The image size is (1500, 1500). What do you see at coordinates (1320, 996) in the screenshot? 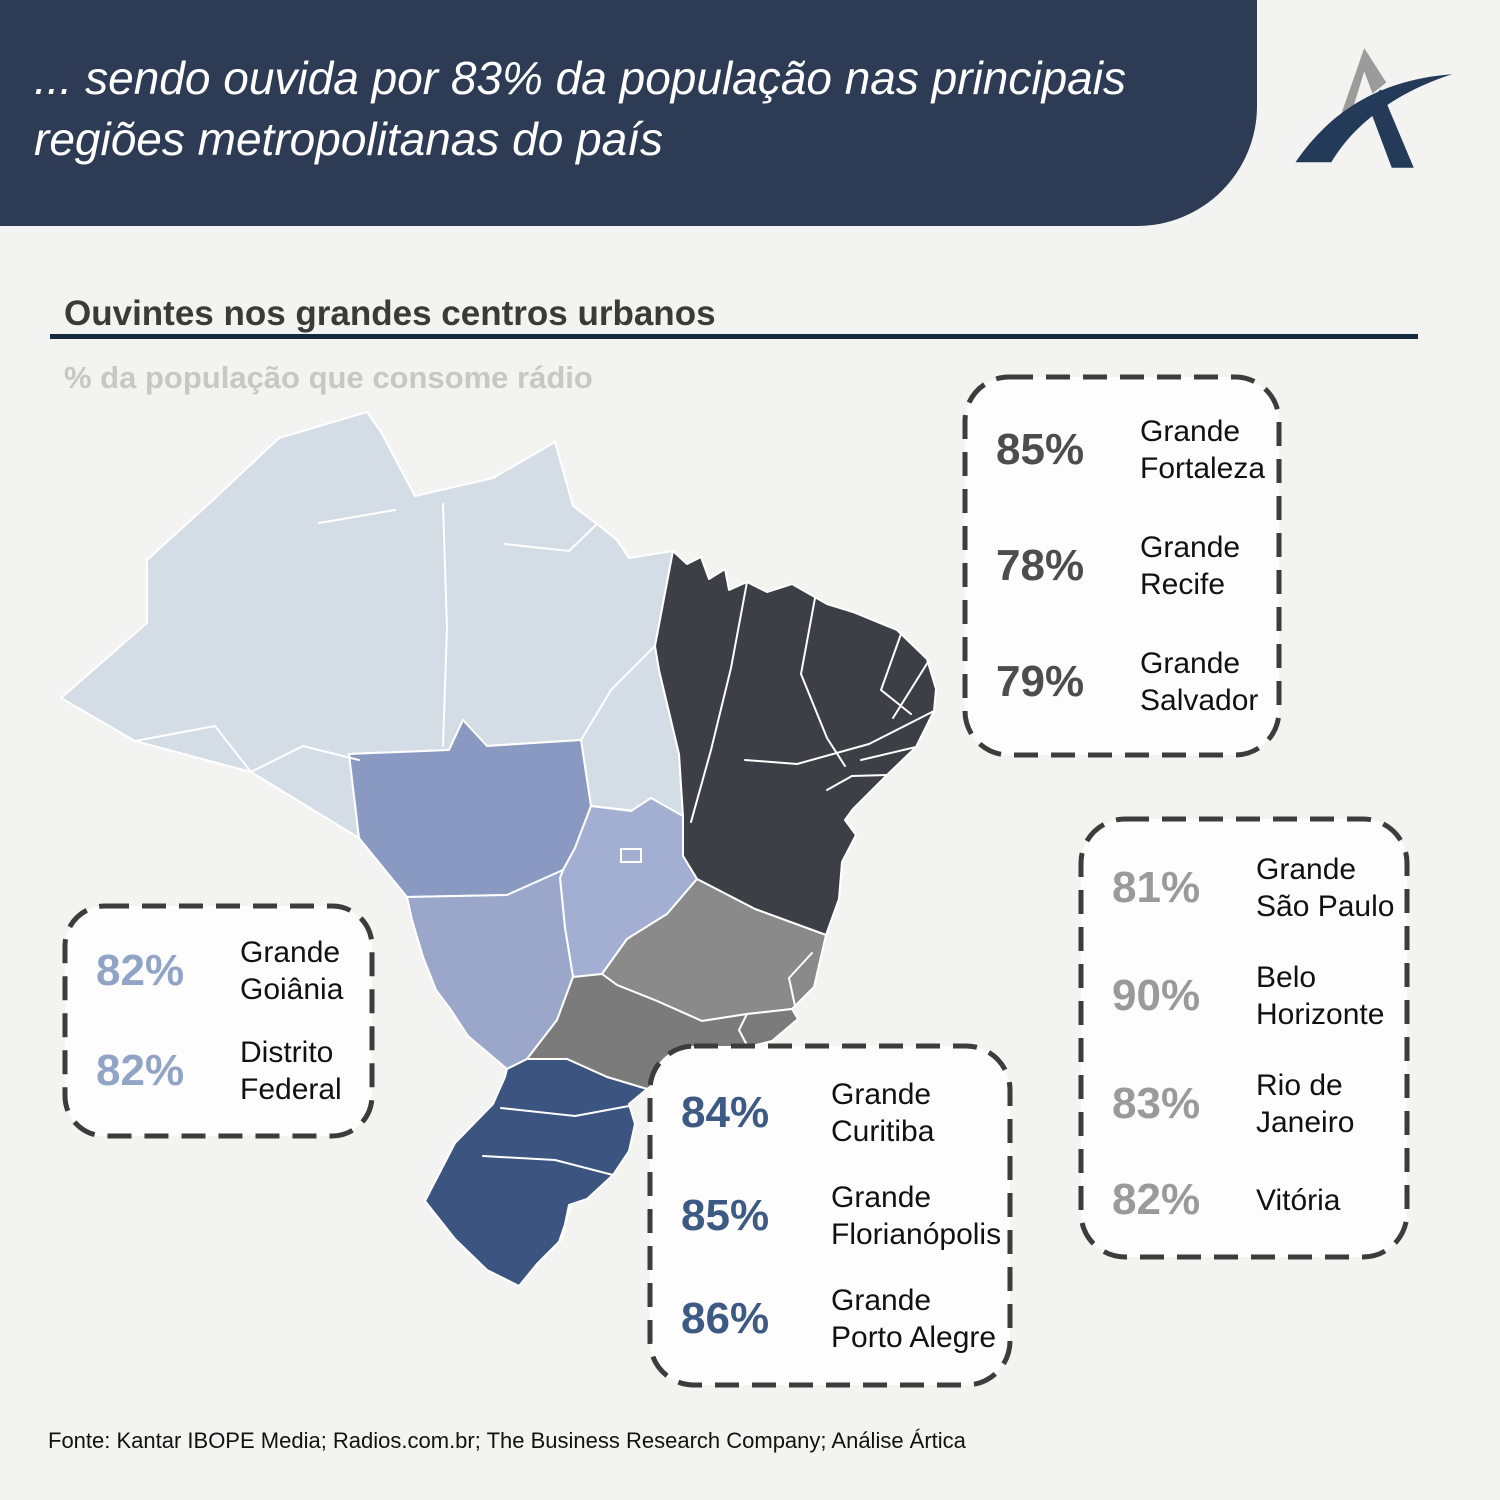
I see `metro-label: Belo Horizonte` at bounding box center [1320, 996].